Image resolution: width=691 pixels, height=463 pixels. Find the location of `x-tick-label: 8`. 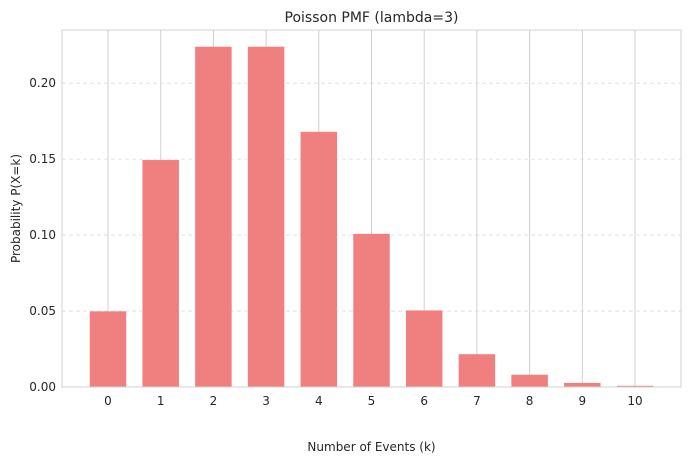

x-tick-label: 8 is located at coordinates (530, 401).